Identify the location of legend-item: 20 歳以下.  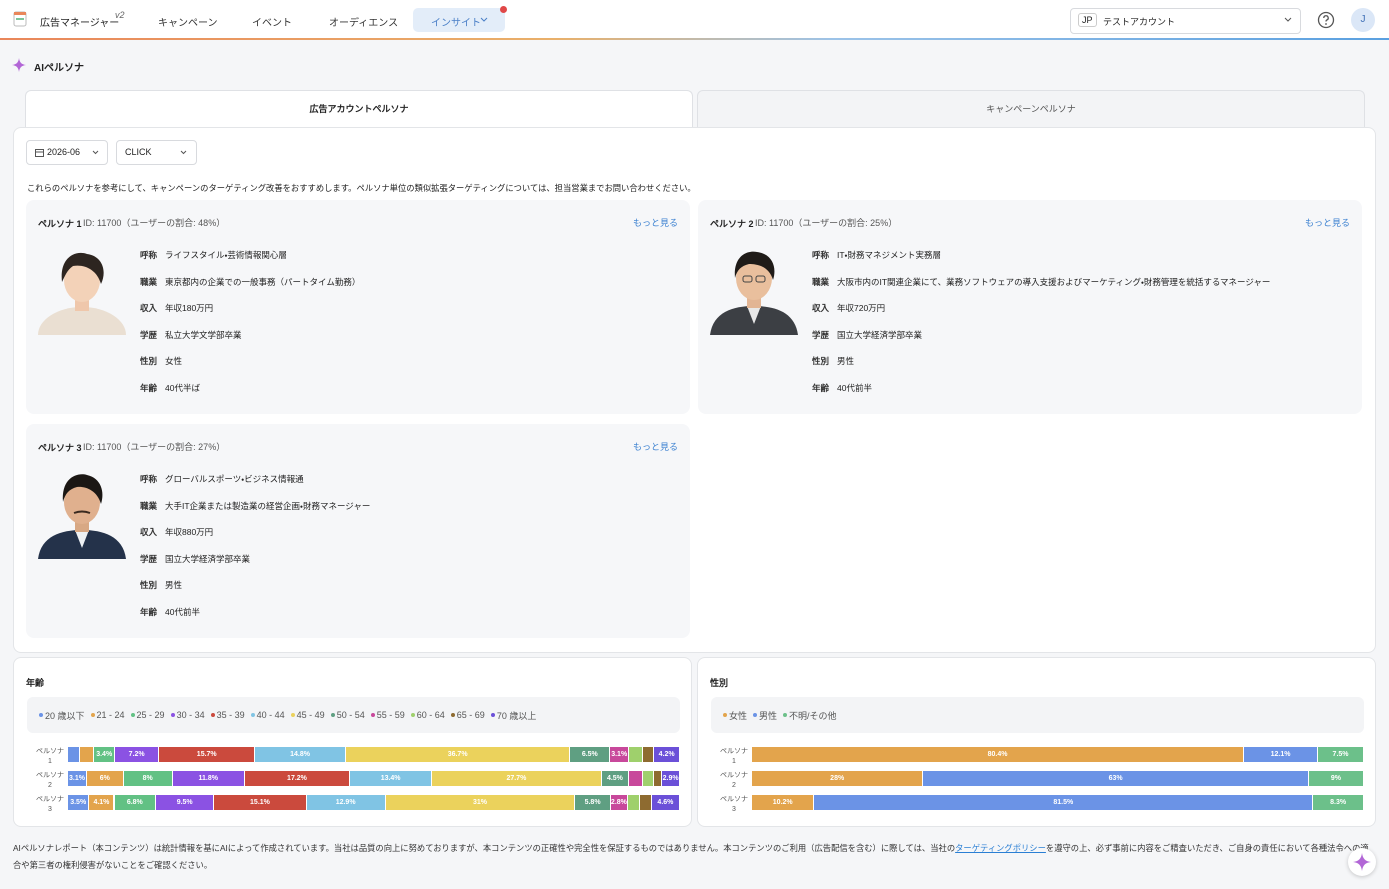
(62, 715).